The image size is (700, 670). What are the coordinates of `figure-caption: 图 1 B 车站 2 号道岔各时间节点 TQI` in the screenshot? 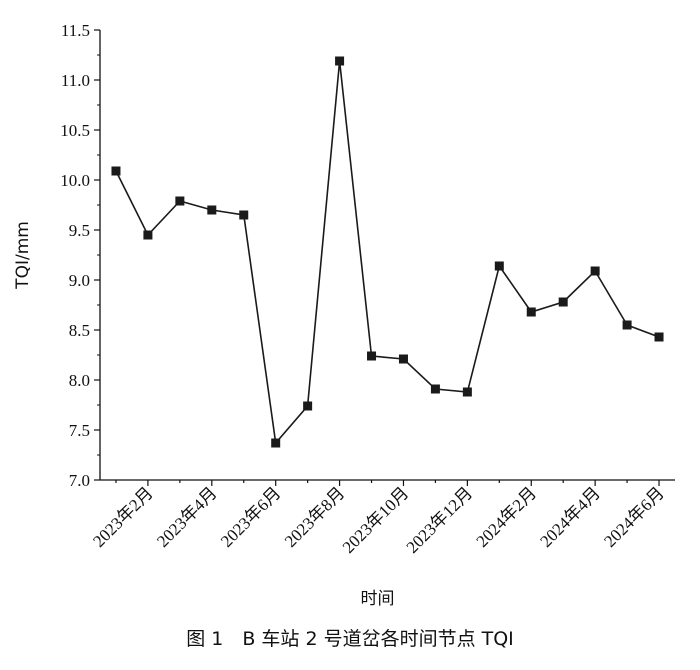 It's located at (350, 639).